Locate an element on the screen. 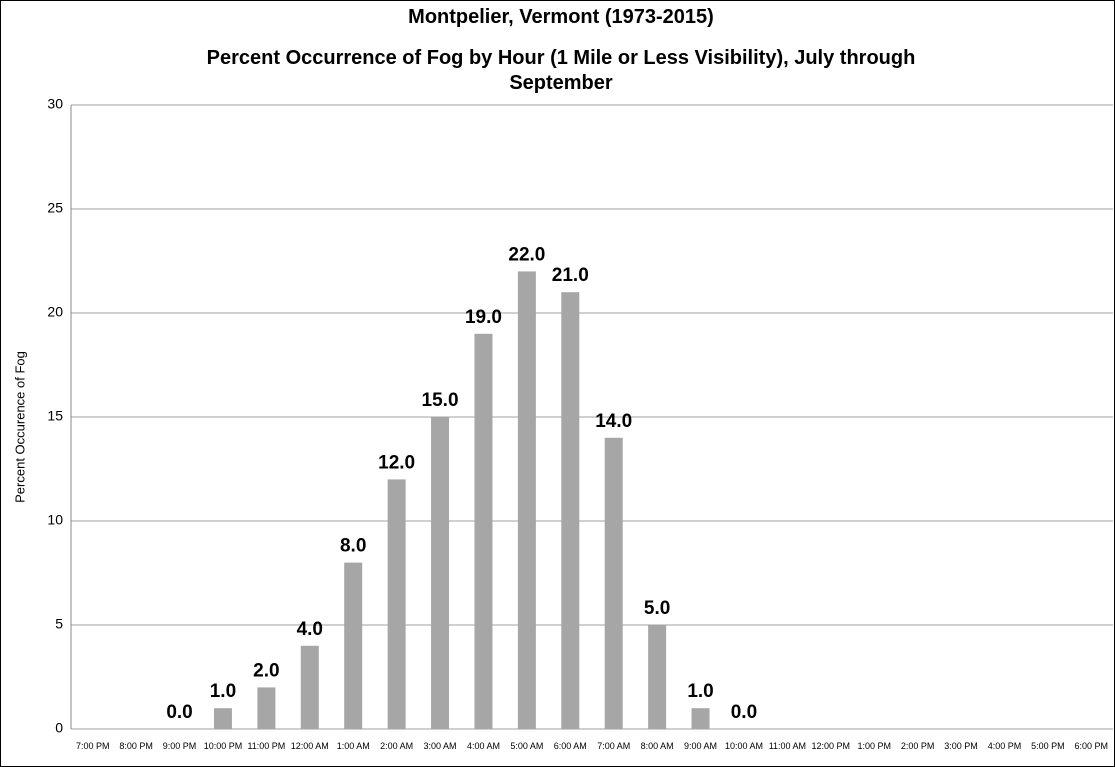  data-label: 8.0 is located at coordinates (353, 546).